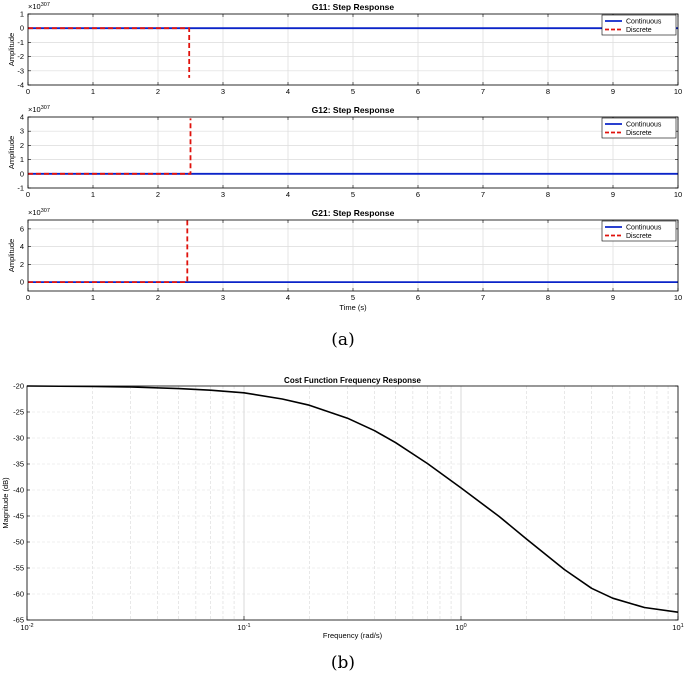 The height and width of the screenshot is (674, 685). I want to click on y-tick-label: -25, so click(18, 412).